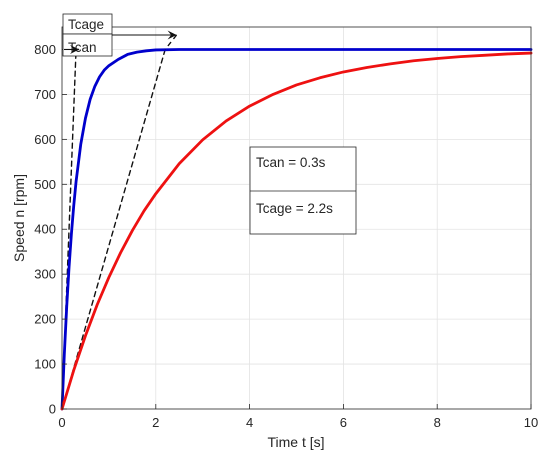 This screenshot has width=550, height=473. Describe the element at coordinates (45, 364) in the screenshot. I see `y-tick-label: 100` at that location.